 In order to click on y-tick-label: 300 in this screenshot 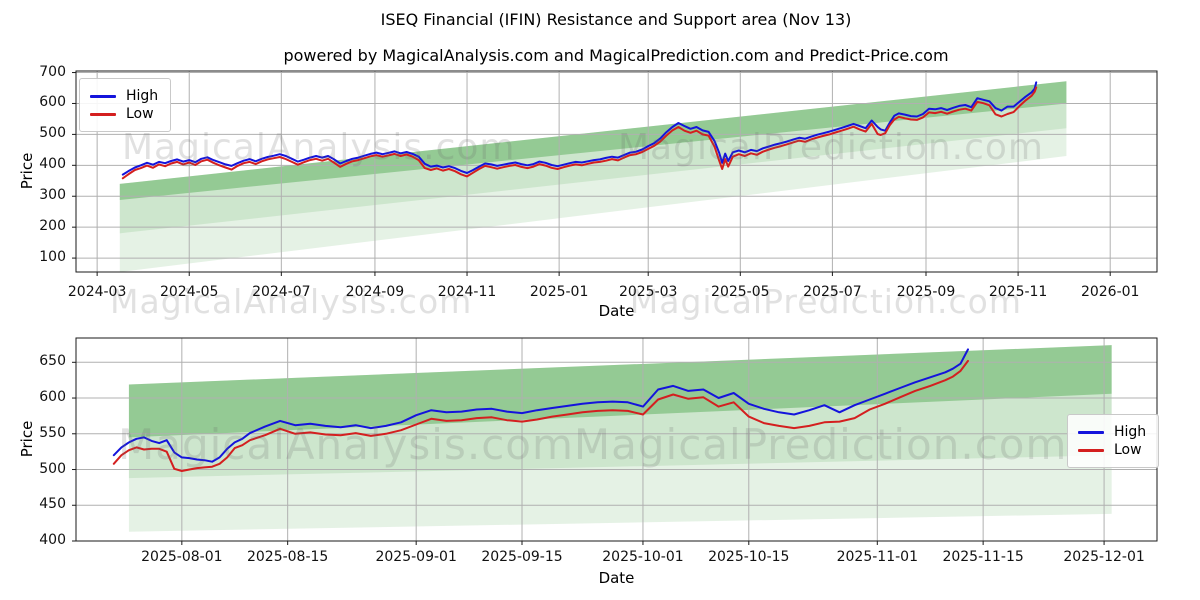, I will do `click(52, 195)`.